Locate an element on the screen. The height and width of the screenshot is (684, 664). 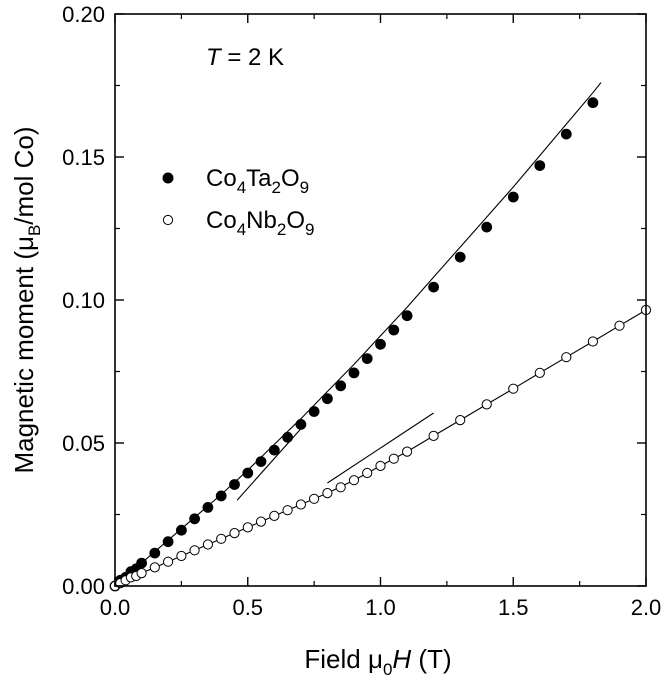
y-tick-label: 0.10 is located at coordinates (83, 300).